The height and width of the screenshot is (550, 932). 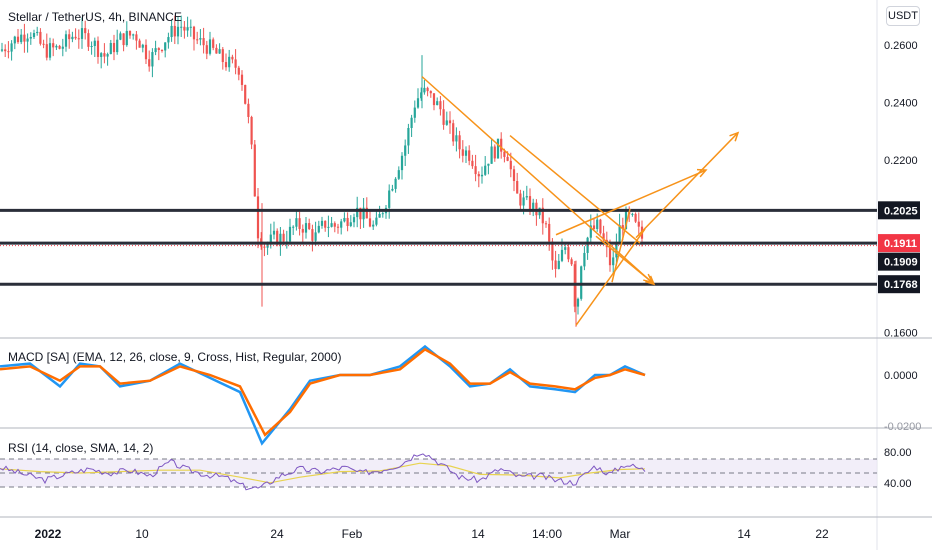 I want to click on price-level-label: 0.1768, so click(x=901, y=285).